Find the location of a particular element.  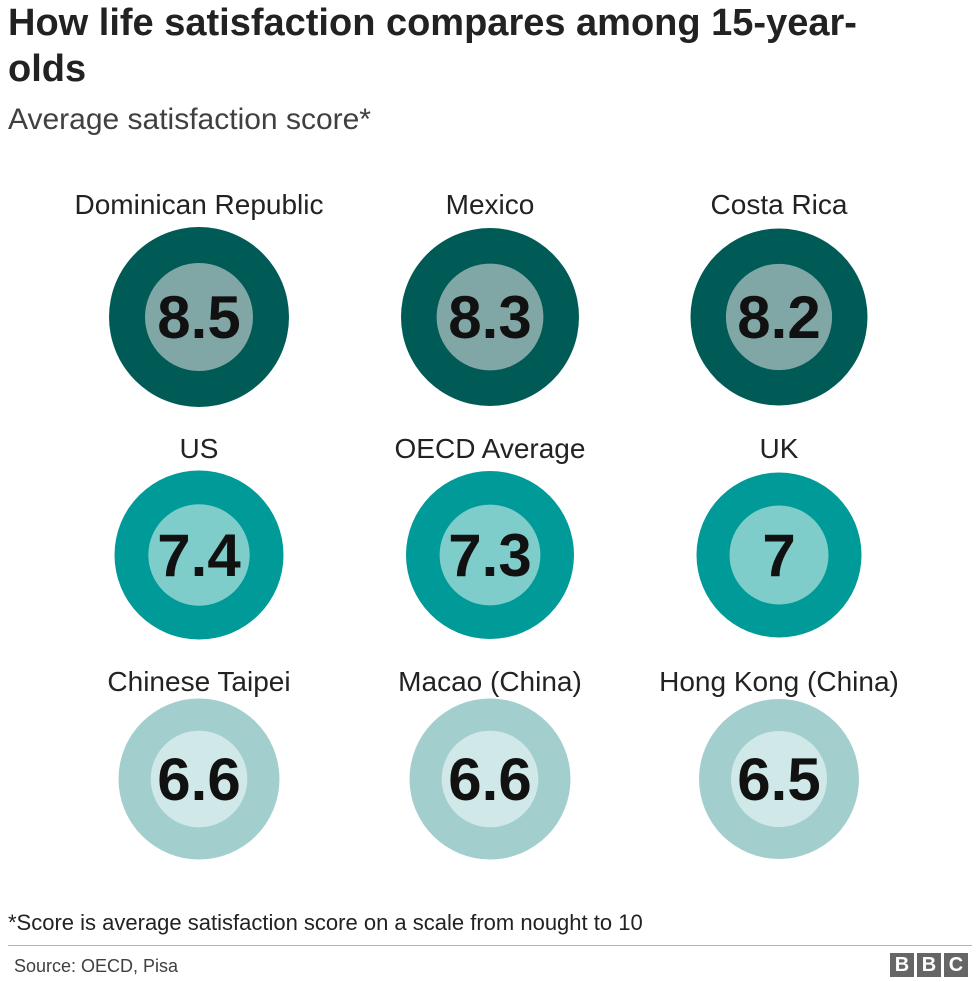

country-label: Hong Kong (China) is located at coordinates (779, 681).